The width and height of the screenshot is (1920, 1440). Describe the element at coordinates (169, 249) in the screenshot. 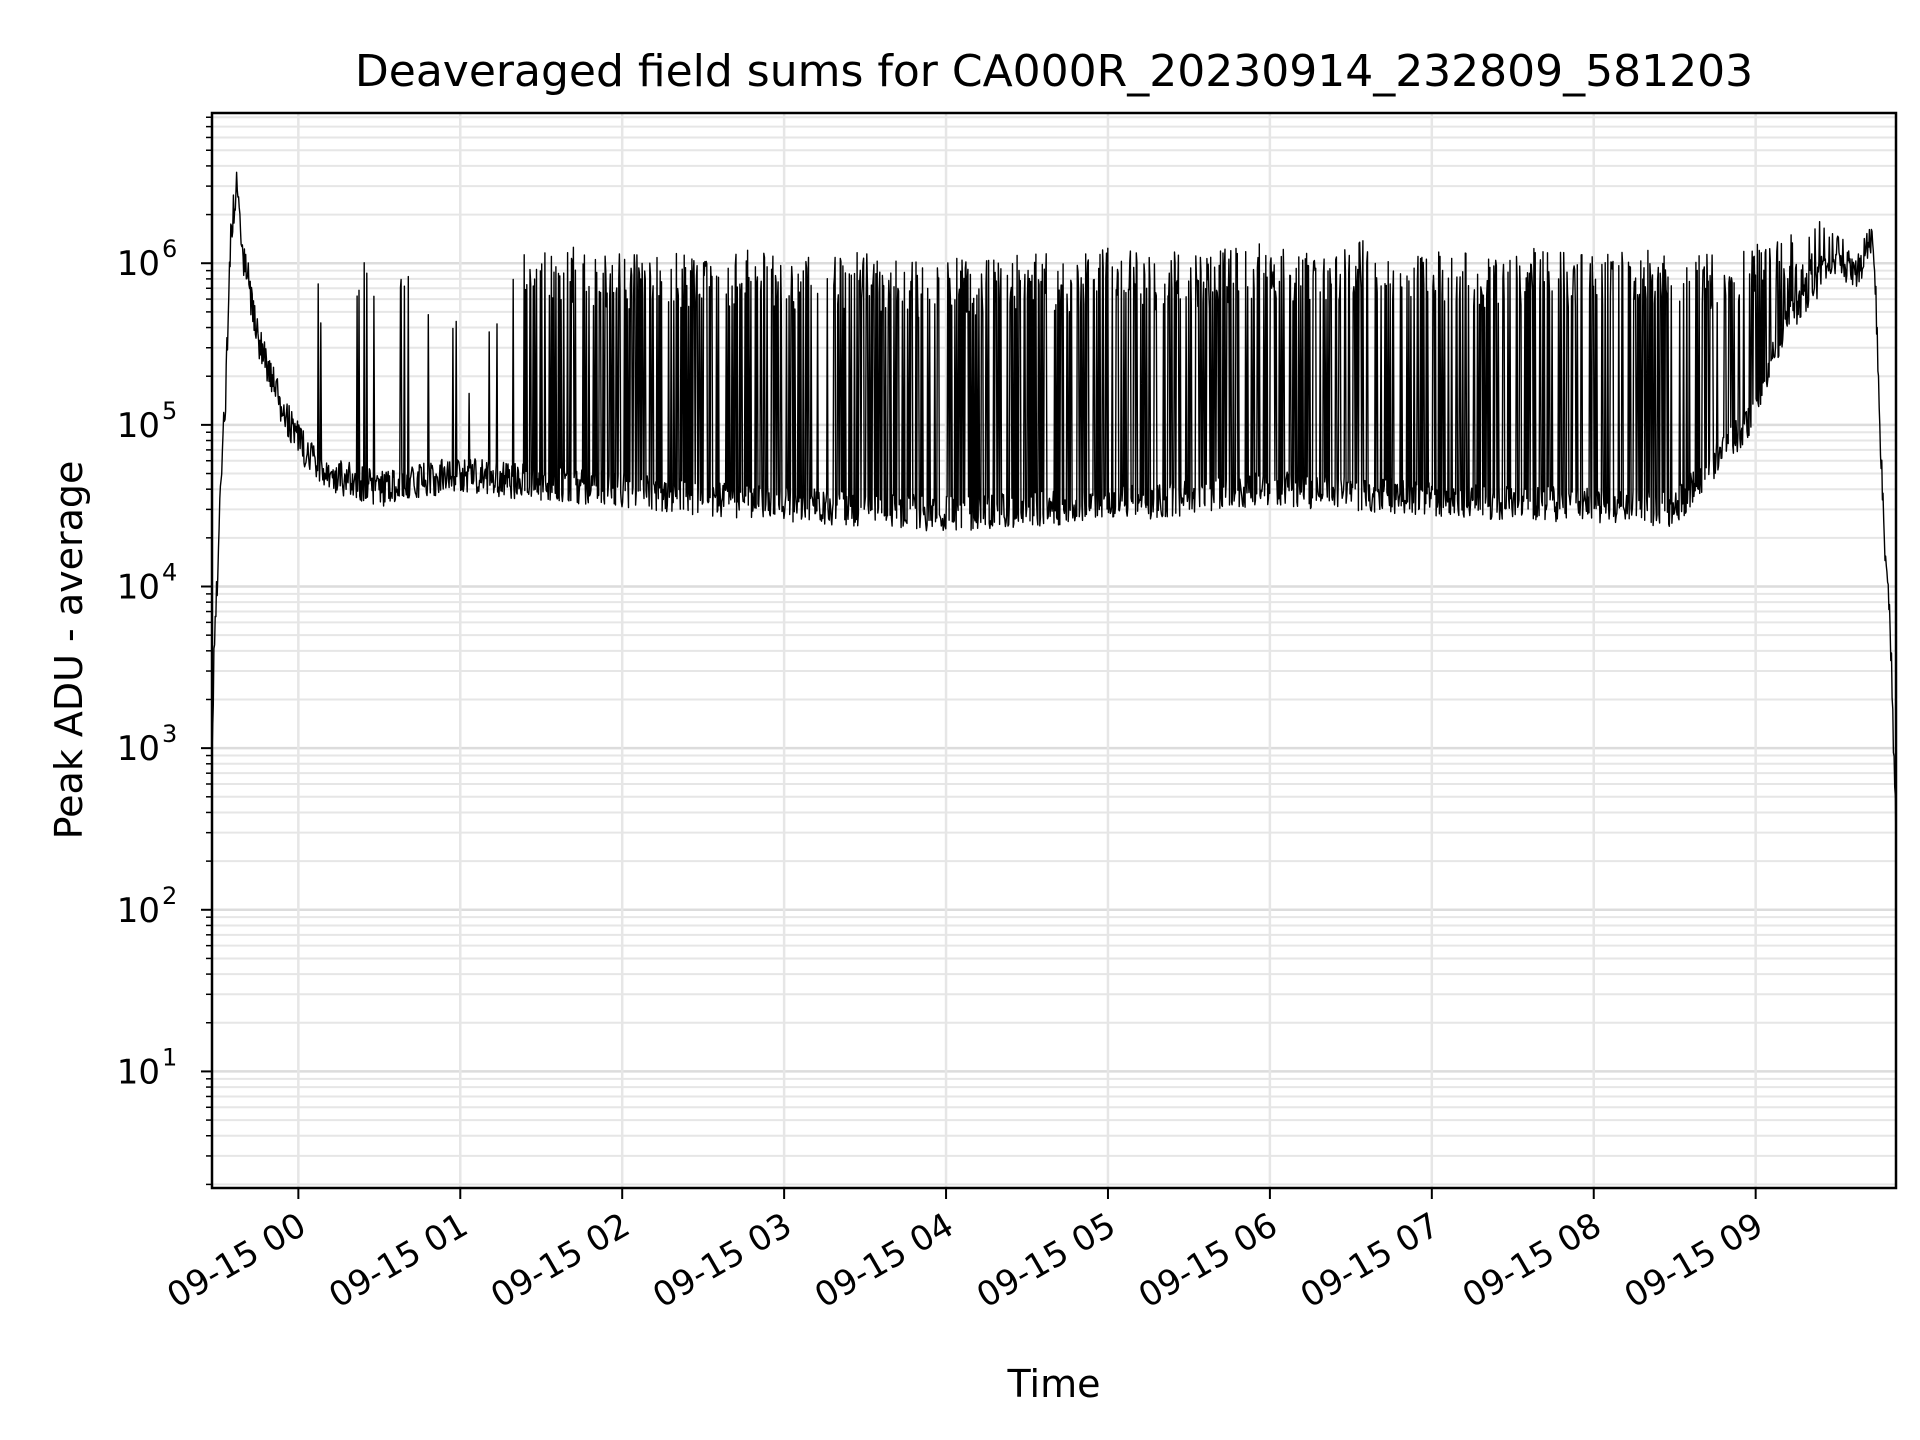

I see `y-tick-label-exponent: 6` at that location.